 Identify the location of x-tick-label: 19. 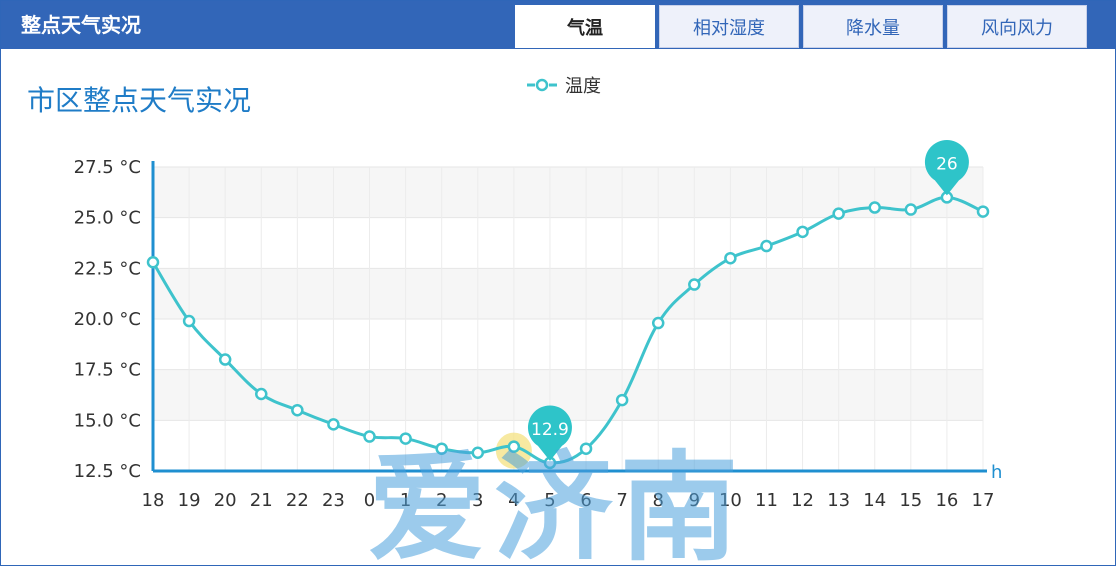
(189, 500).